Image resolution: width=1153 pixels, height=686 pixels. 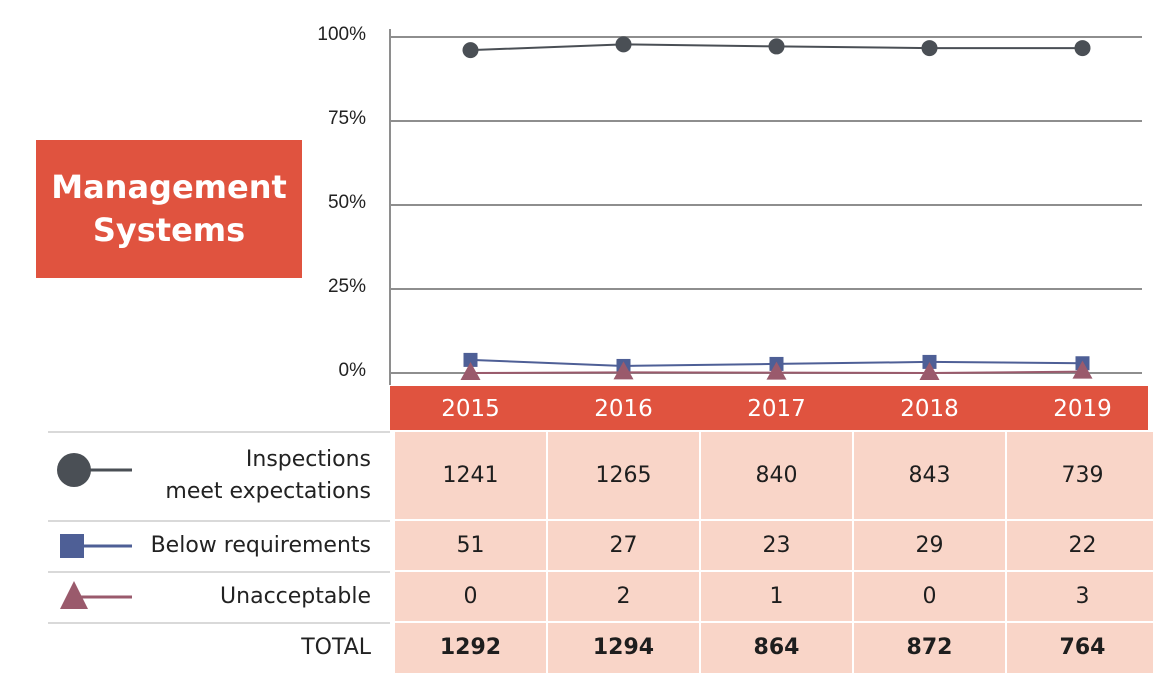 What do you see at coordinates (346, 118) in the screenshot?
I see `y-tick-label: 75%` at bounding box center [346, 118].